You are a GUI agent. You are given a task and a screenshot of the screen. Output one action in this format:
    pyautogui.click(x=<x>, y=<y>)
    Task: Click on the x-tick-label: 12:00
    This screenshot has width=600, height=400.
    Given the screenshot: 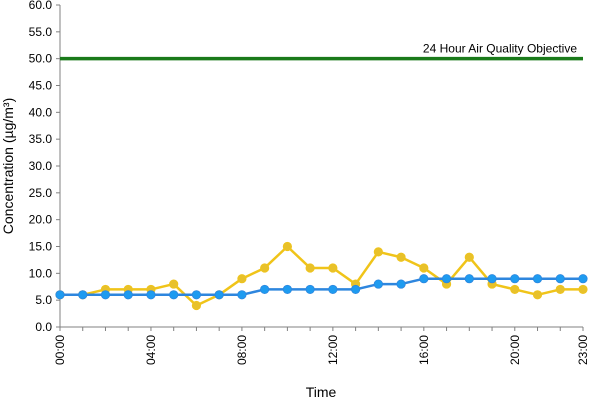 What is the action you would take?
    pyautogui.click(x=333, y=350)
    